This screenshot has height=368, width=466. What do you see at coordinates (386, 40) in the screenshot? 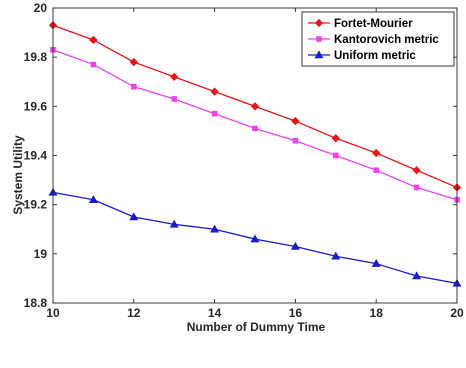
I see `legend-label: Kantorovich metric` at bounding box center [386, 40].